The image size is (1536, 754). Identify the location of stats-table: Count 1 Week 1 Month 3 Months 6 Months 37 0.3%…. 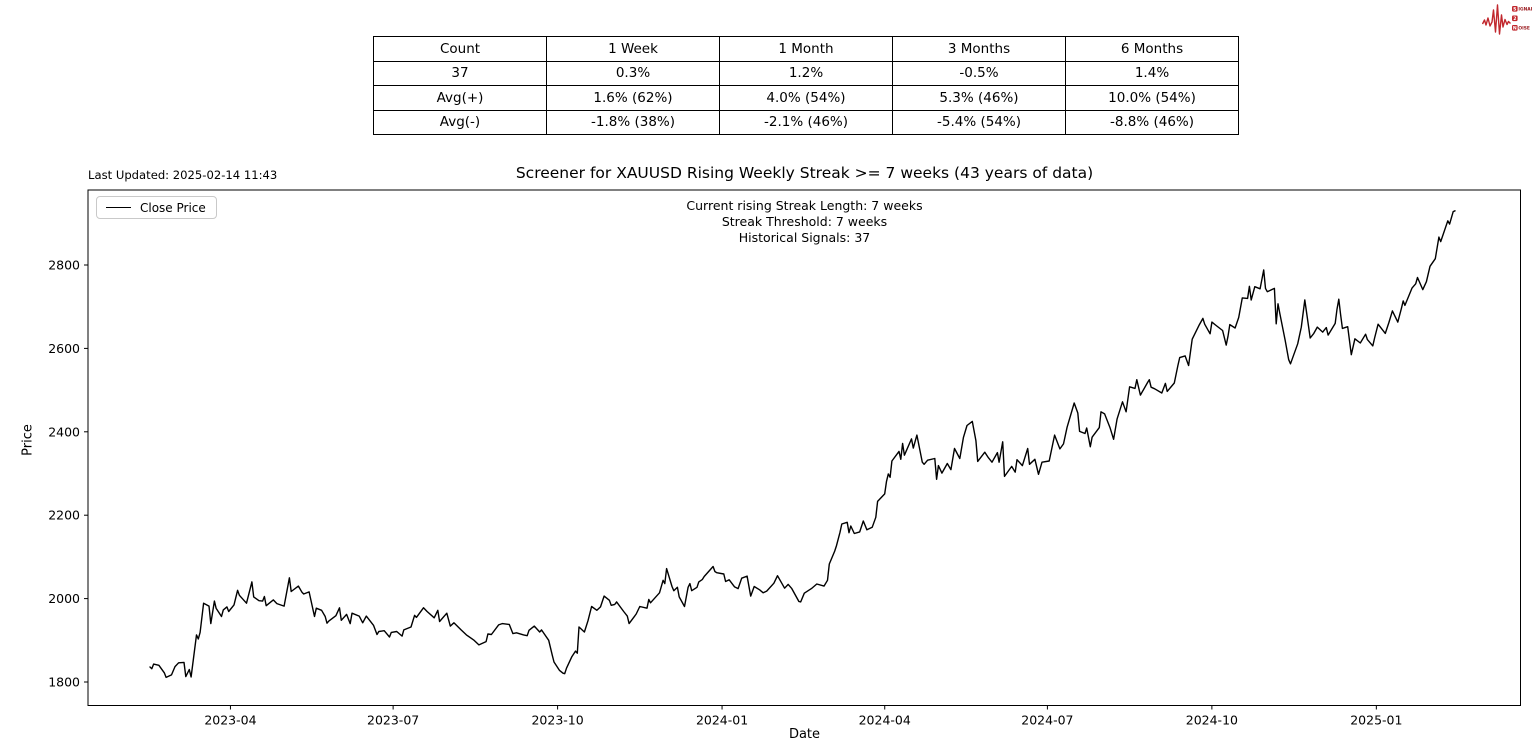
(806, 85).